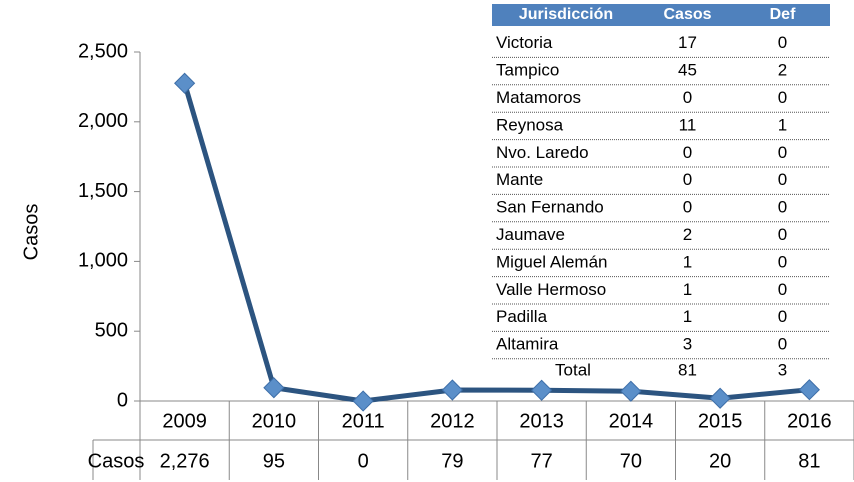 This screenshot has width=854, height=482. I want to click on y-tick-label: 1,500, so click(103, 191).